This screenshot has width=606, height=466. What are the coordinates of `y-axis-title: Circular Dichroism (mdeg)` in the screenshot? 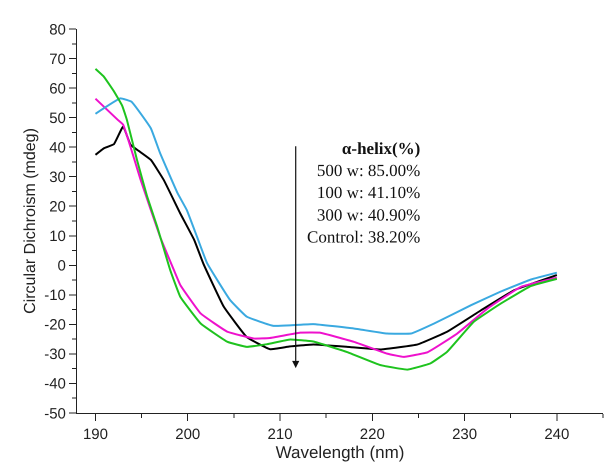 It's located at (31, 221).